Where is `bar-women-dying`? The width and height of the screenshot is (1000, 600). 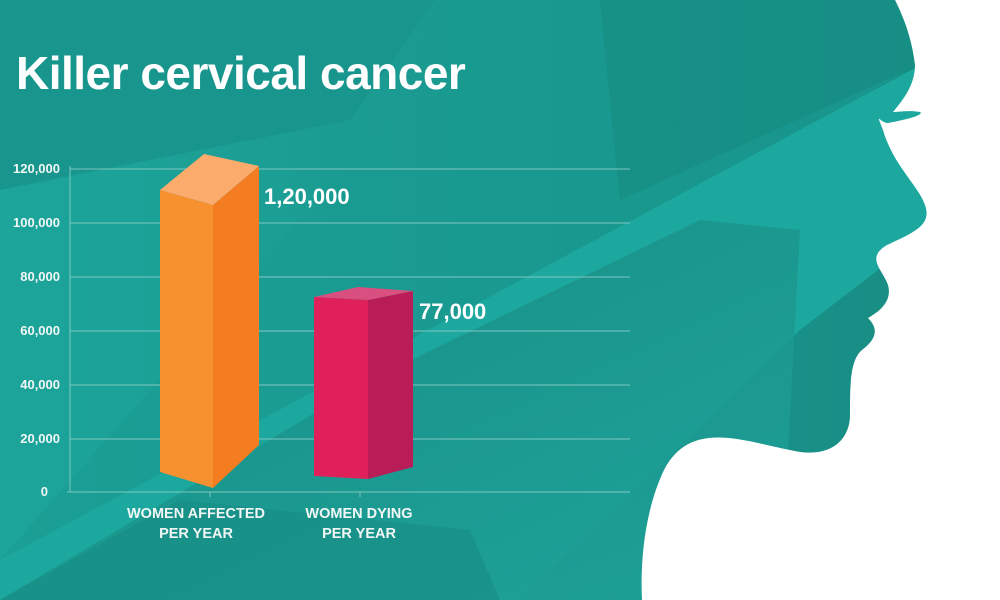 bar-women-dying is located at coordinates (363, 383).